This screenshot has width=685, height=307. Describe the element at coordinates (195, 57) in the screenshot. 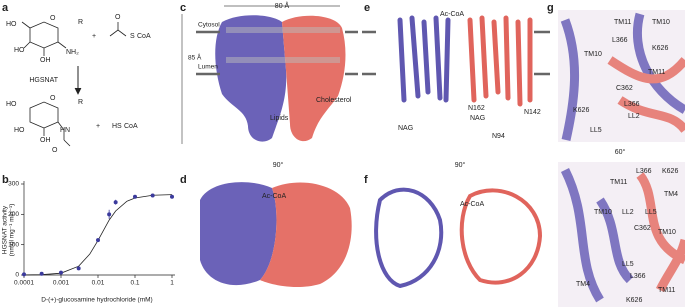

I see `dimension-label: 85 Å` at that location.